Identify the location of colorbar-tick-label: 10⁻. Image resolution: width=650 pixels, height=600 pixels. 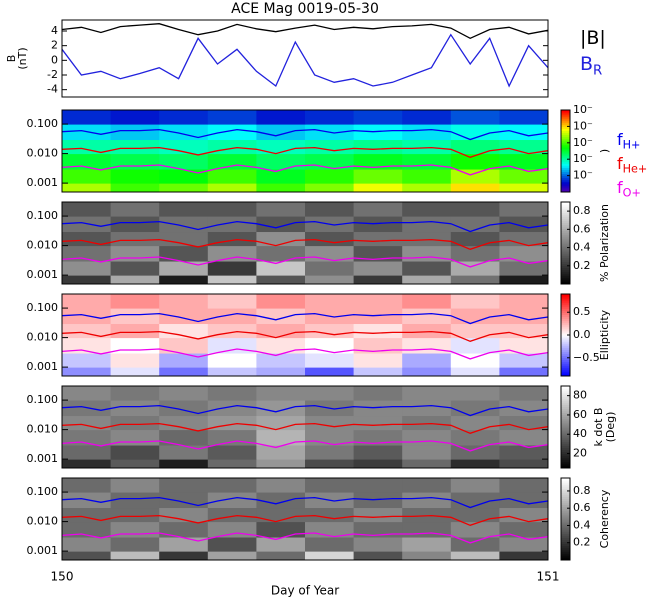
(583, 125).